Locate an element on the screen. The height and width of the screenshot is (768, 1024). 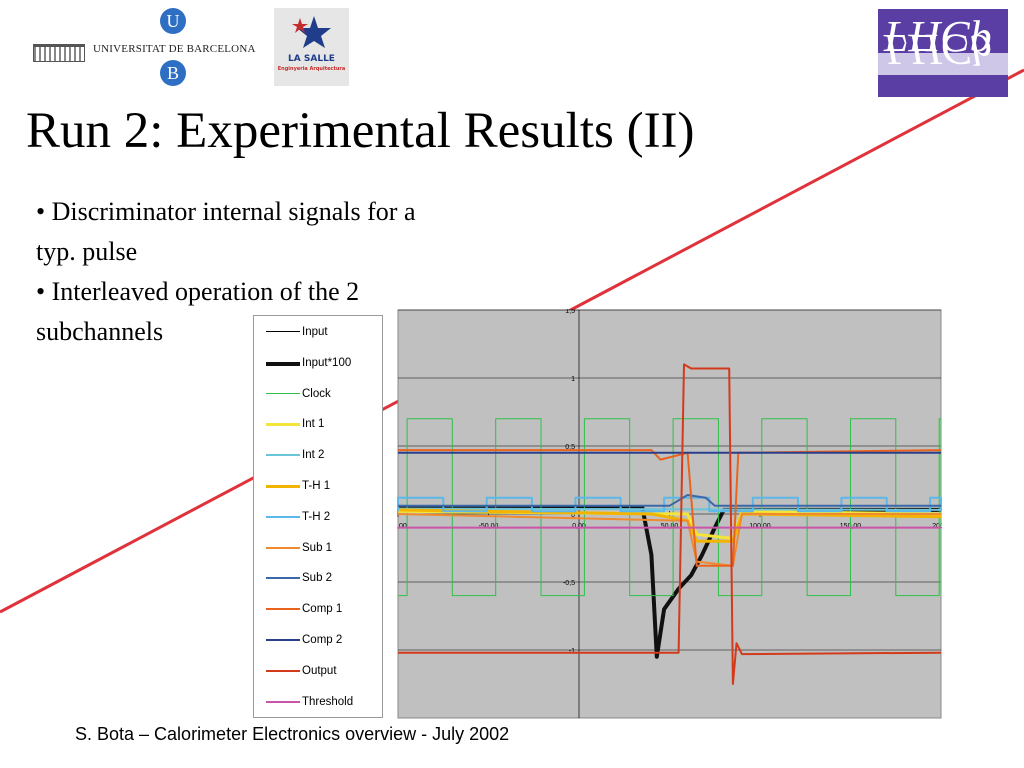
x-tick-label: 50,00 is located at coordinates (670, 526).